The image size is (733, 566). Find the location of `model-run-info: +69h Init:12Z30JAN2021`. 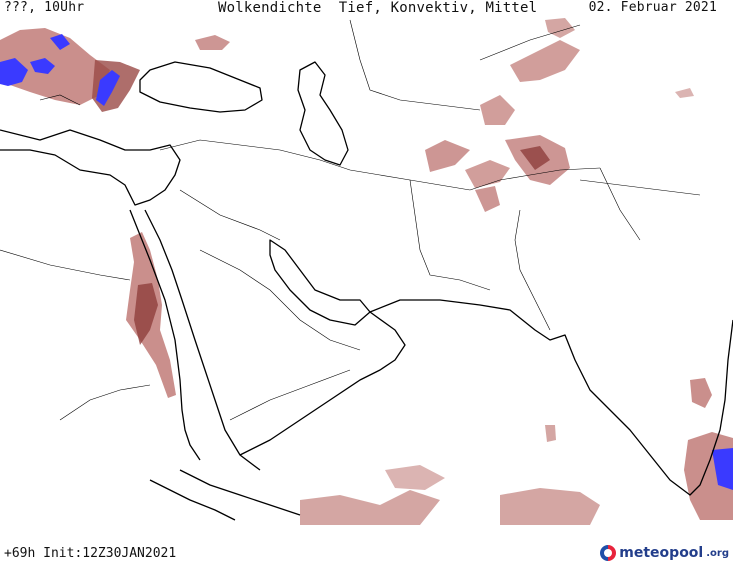

model-run-info: +69h Init:12Z30JAN2021 is located at coordinates (90, 553).